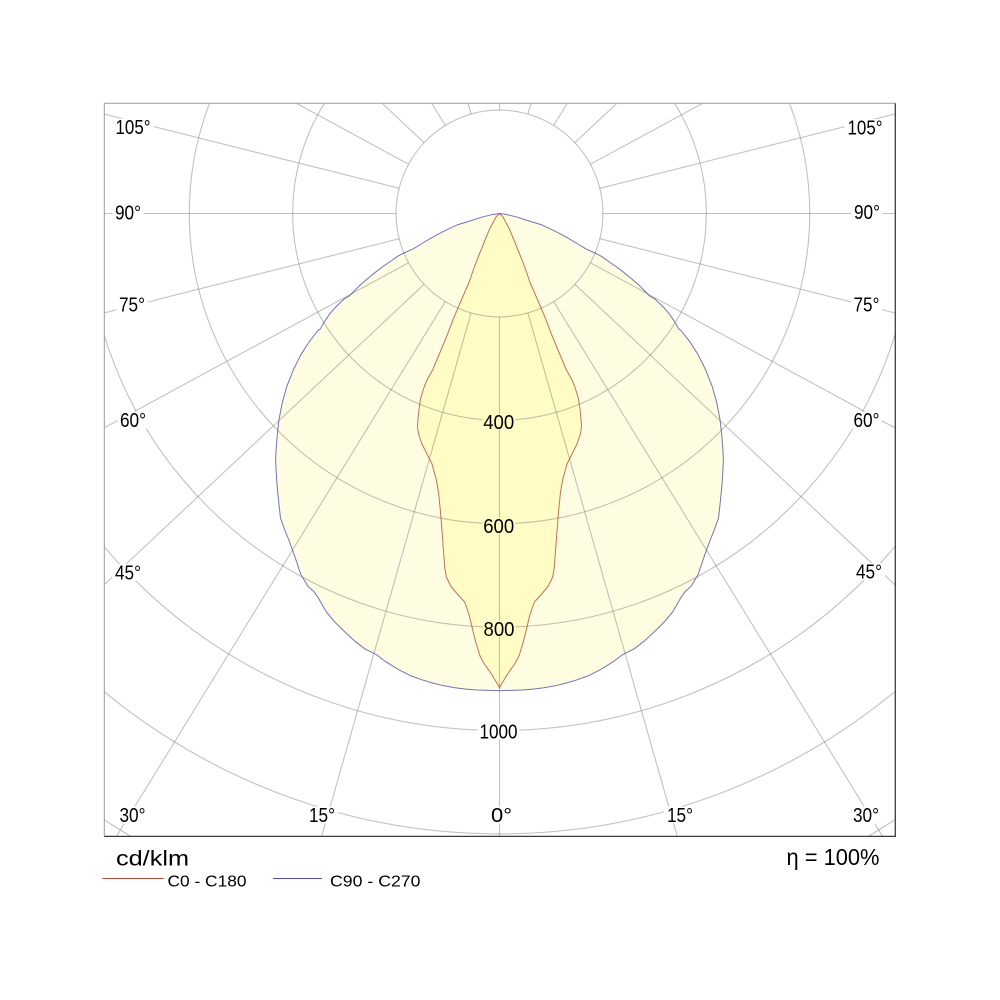  I want to click on svg-text: C90 - C270, so click(375, 882).